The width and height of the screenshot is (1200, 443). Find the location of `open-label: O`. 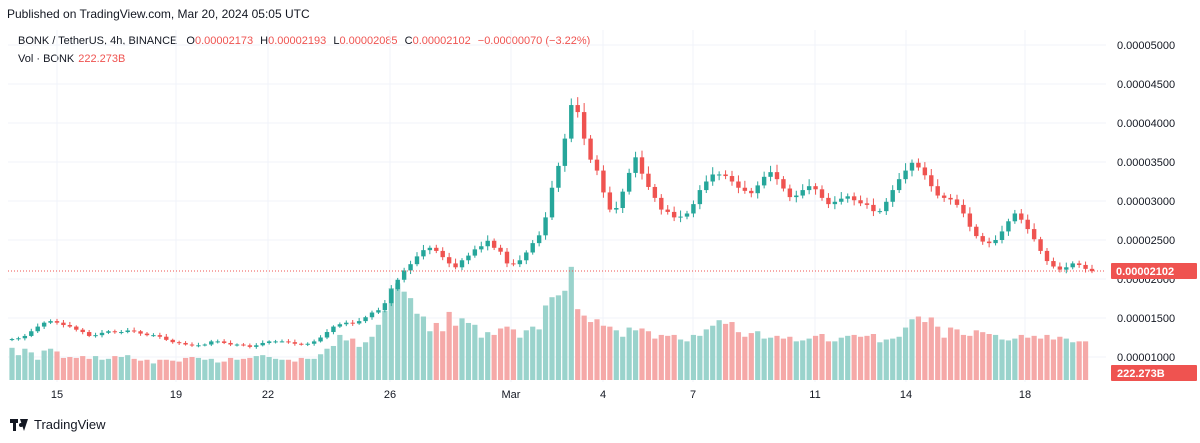

open-label: O is located at coordinates (190, 41).